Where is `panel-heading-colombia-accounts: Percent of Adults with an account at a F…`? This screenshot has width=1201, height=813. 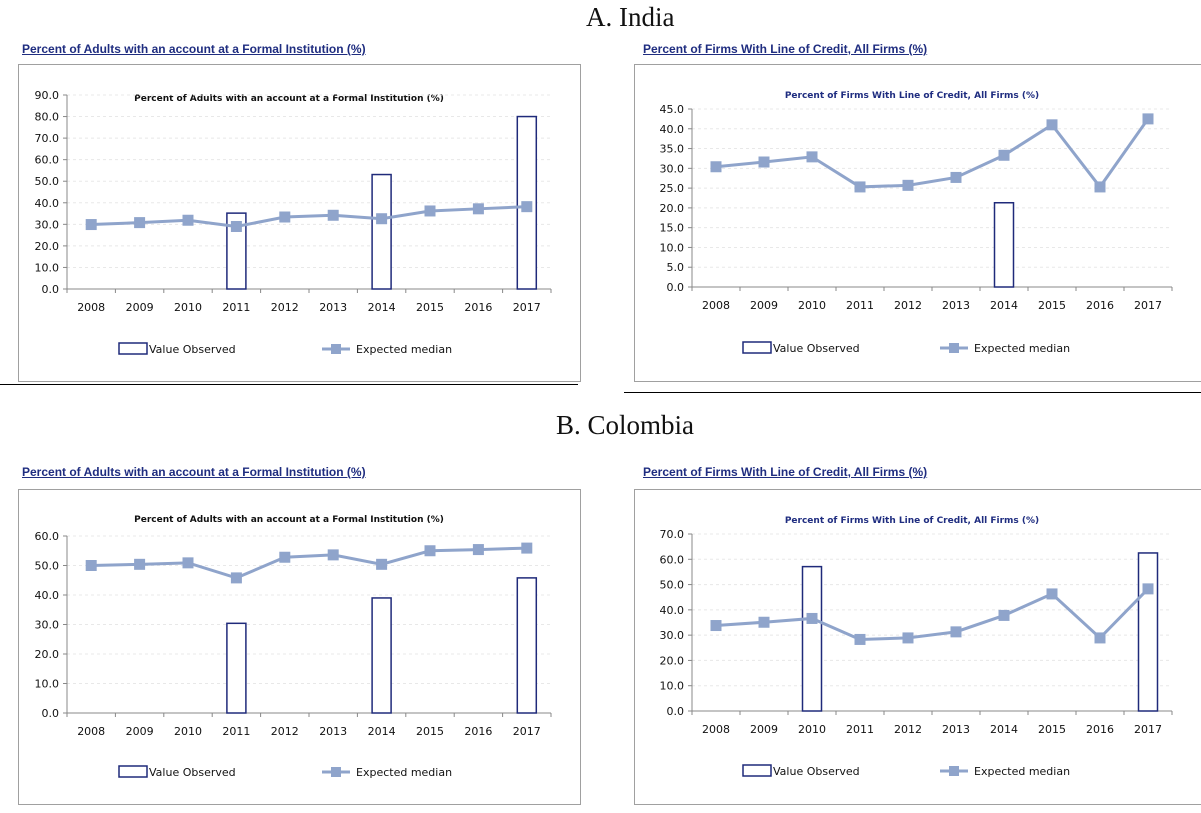 panel-heading-colombia-accounts: Percent of Adults with an account at a F… is located at coordinates (194, 472).